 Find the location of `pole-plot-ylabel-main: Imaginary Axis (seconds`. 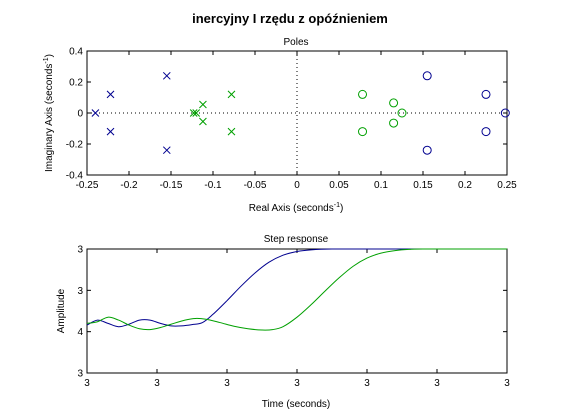

pole-plot-ylabel-main: Imaginary Axis (seconds is located at coordinates (49, 118).